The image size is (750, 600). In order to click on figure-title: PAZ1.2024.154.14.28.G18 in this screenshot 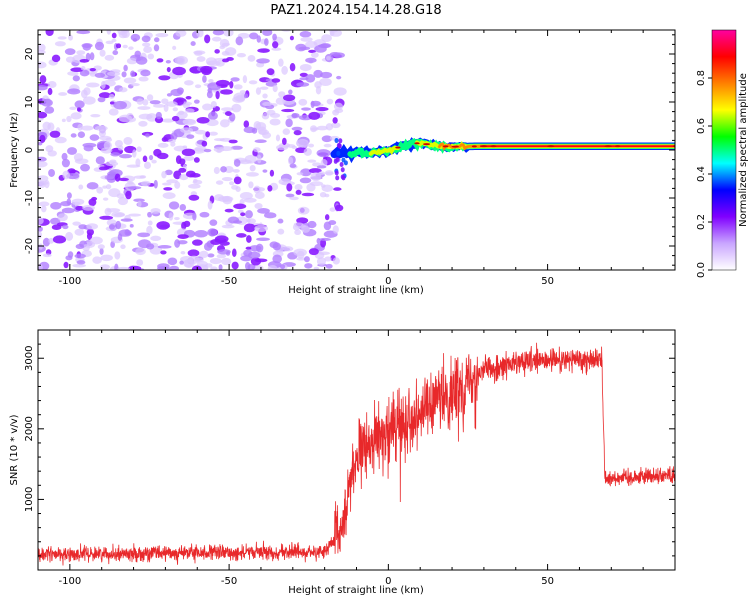, I will do `click(355, 10)`.